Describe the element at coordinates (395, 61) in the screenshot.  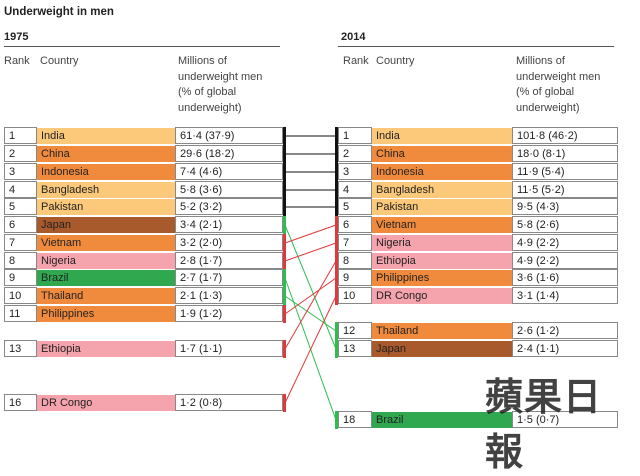
I see `right-country-header: Country` at that location.